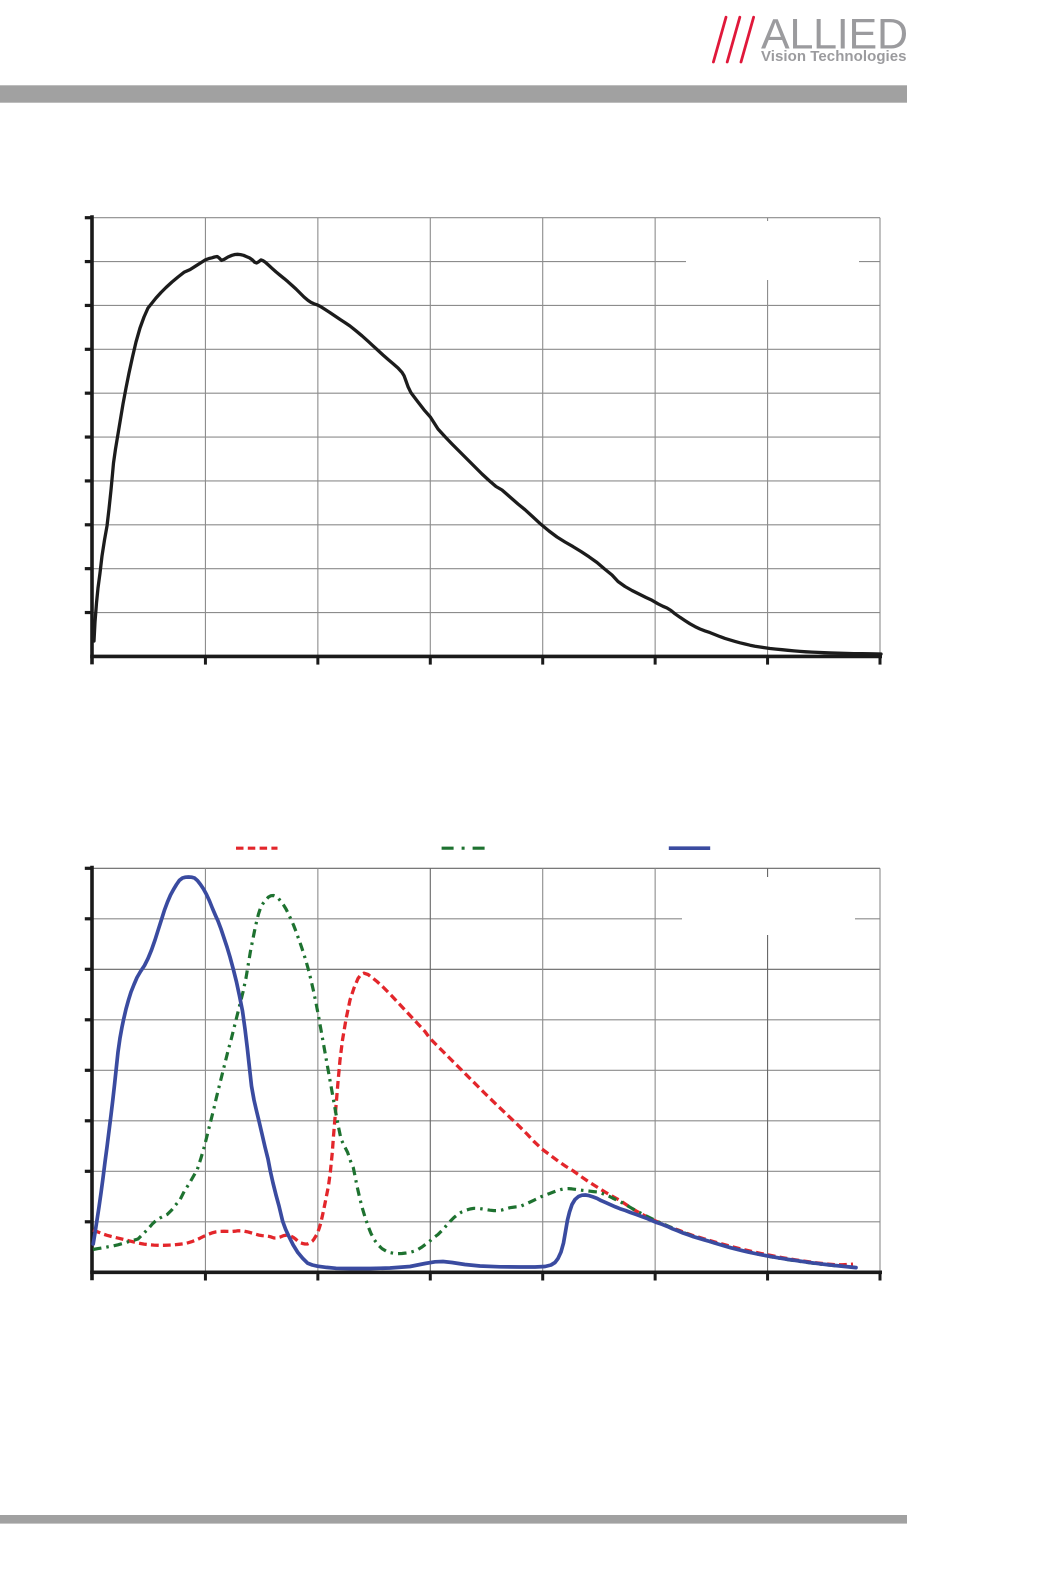 The width and height of the screenshot is (1048, 1576). I want to click on svg-text: ALLIED, so click(834, 34).